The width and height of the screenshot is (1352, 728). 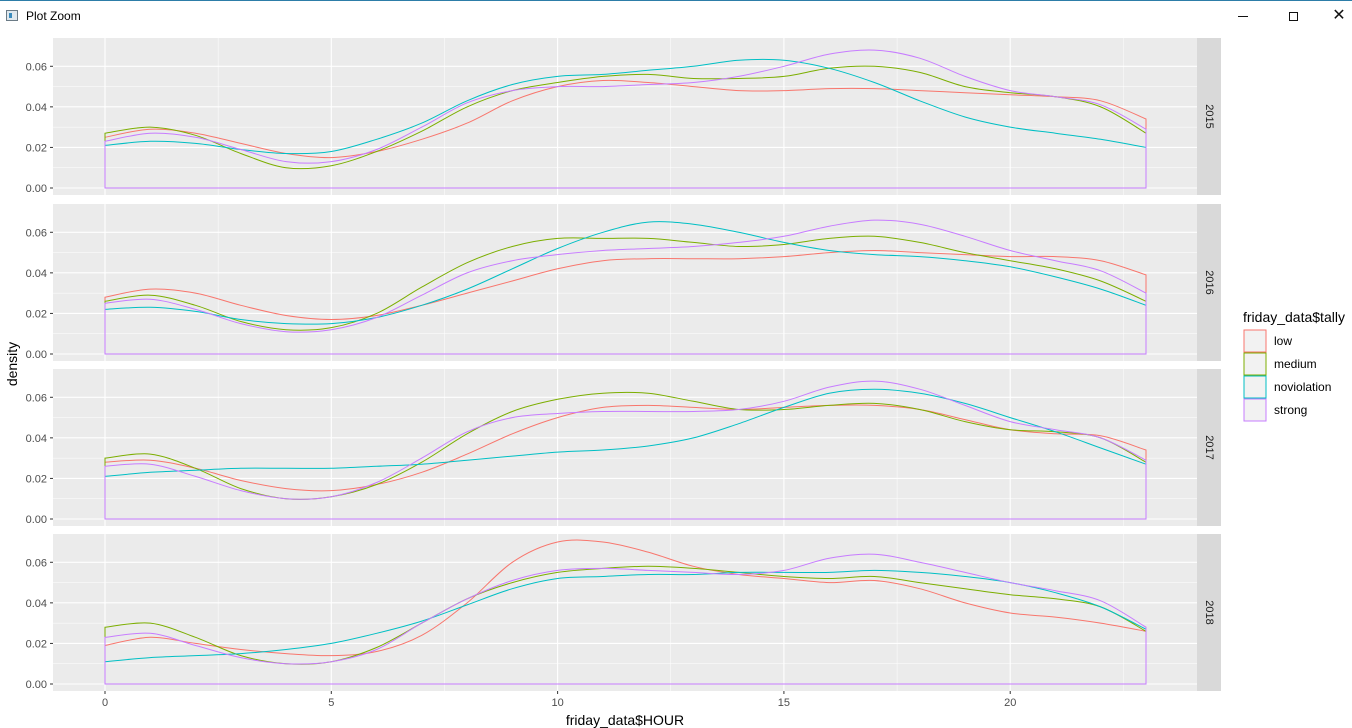 I want to click on facet-strip-label: 2017, so click(x=1209, y=447).